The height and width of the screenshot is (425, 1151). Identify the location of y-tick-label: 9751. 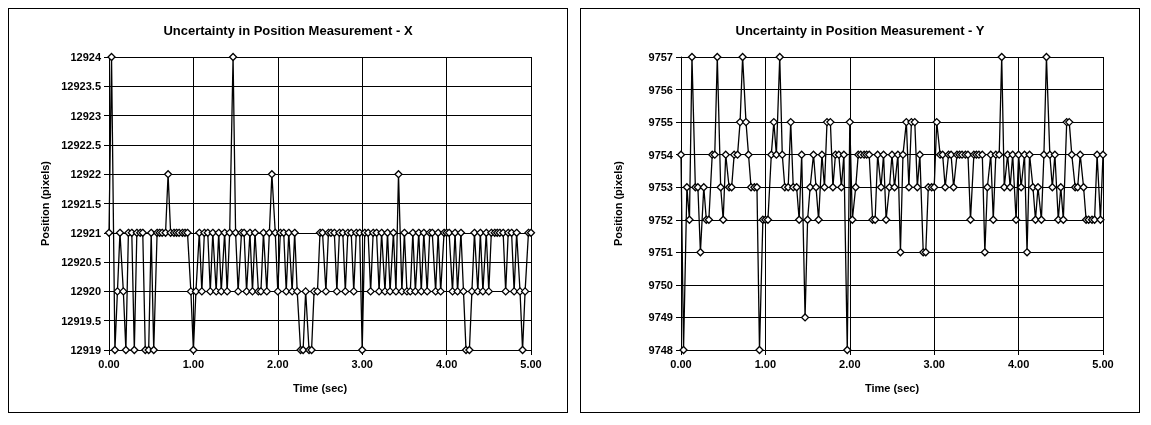
(660, 252).